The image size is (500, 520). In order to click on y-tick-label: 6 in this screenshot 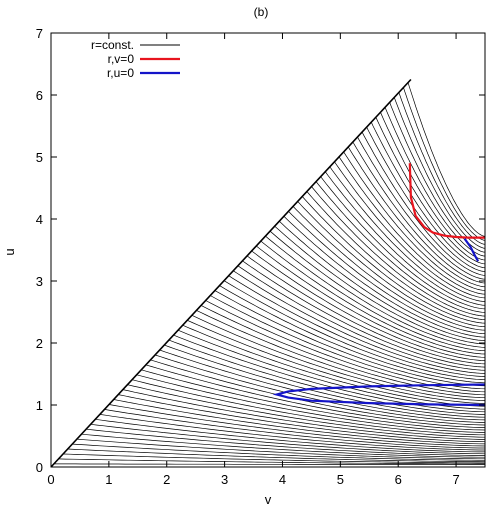, I will do `click(39, 95)`.